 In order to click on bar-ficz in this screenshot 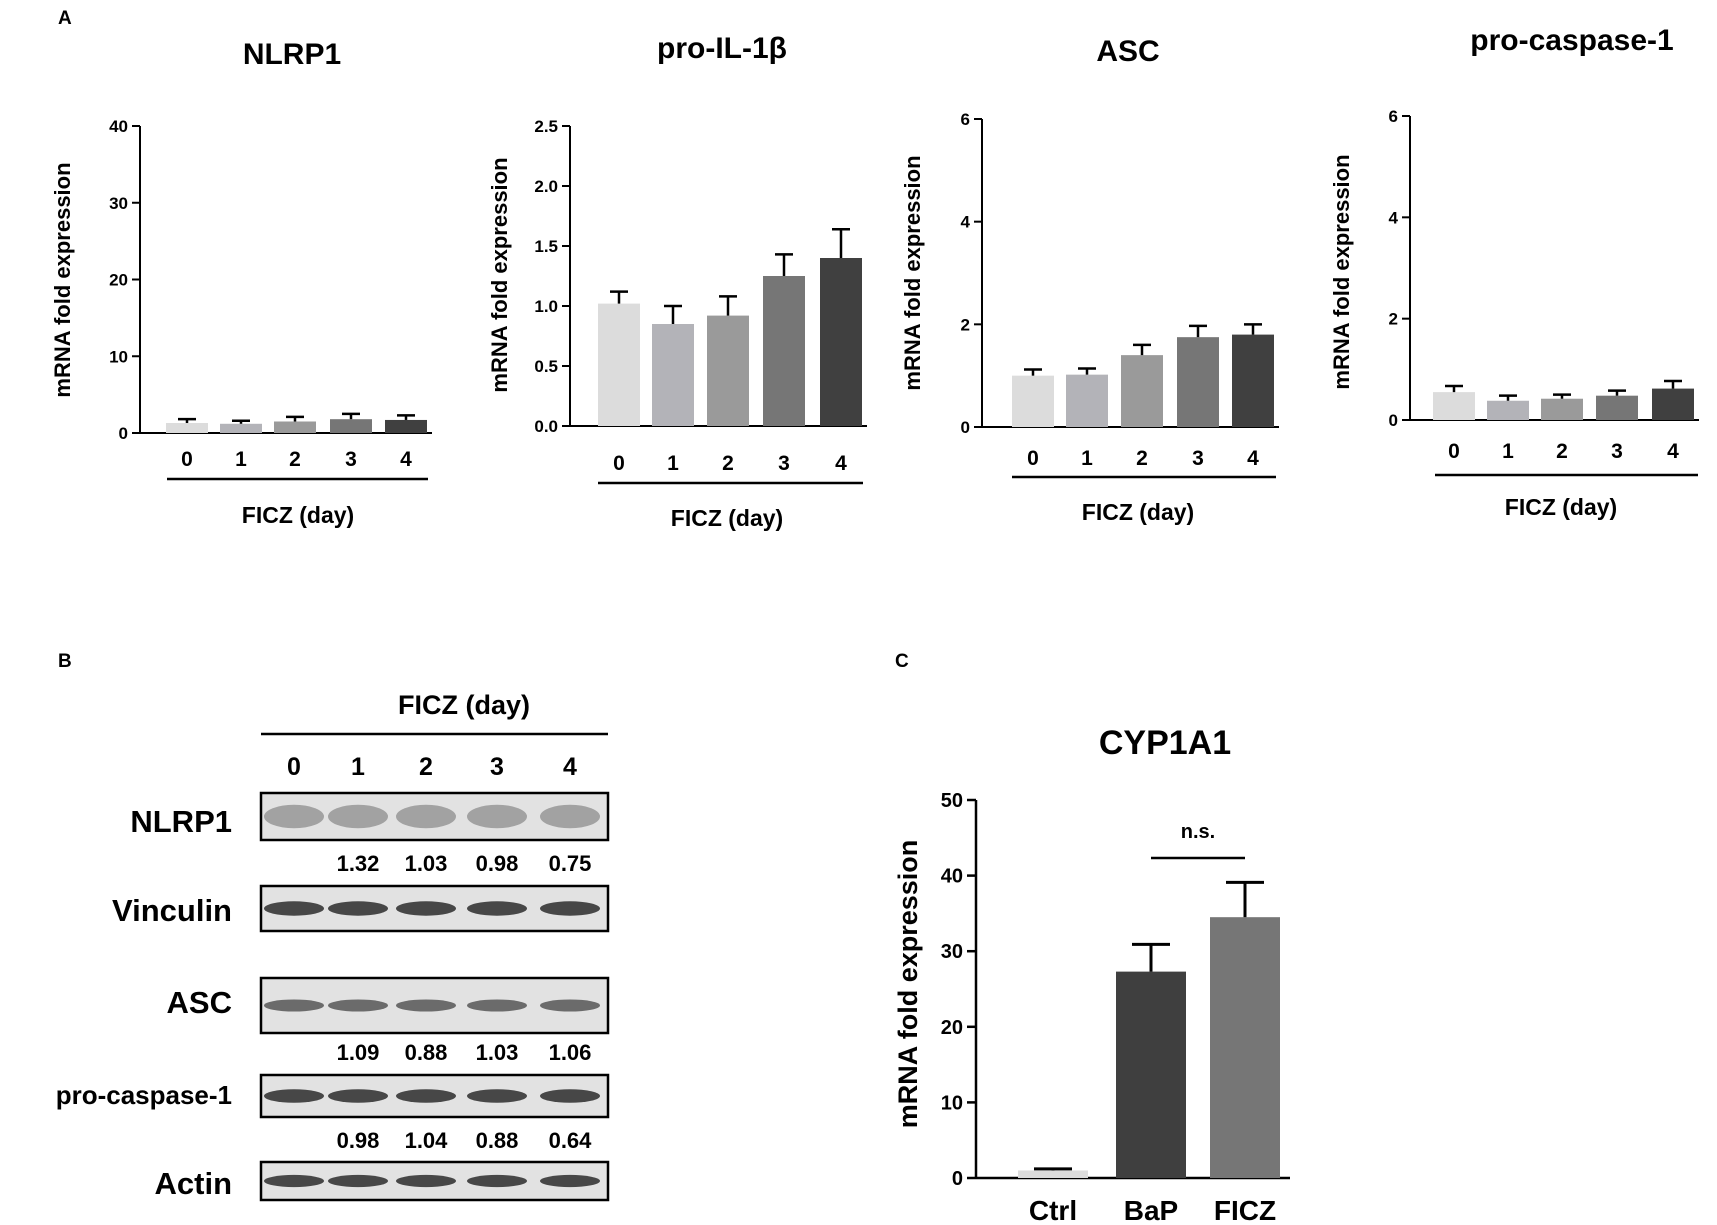, I will do `click(1245, 1047)`.